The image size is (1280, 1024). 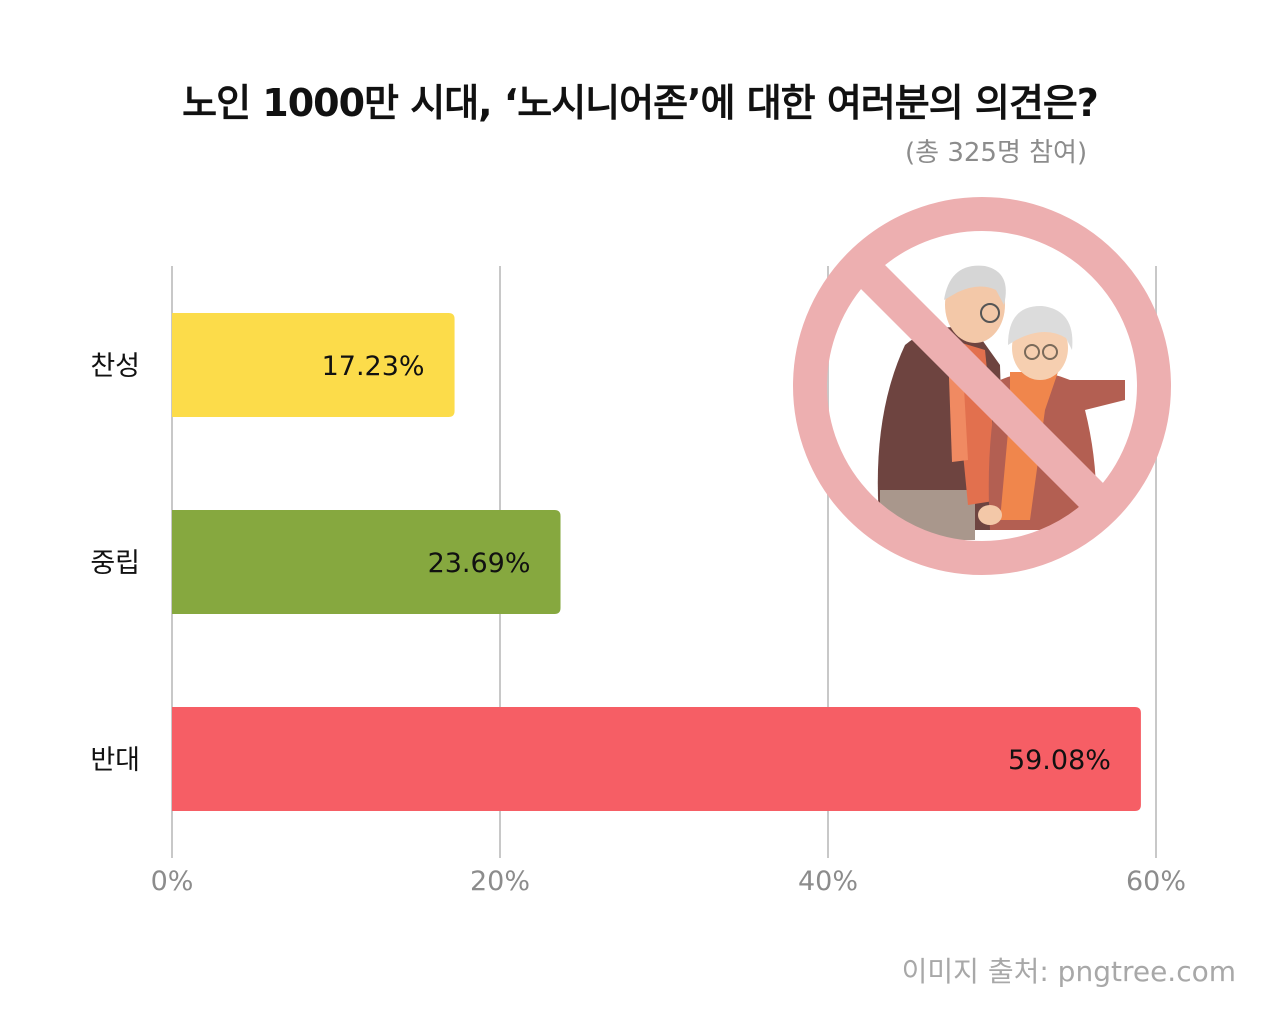 I want to click on x-tick-label: 40%, so click(x=828, y=881).